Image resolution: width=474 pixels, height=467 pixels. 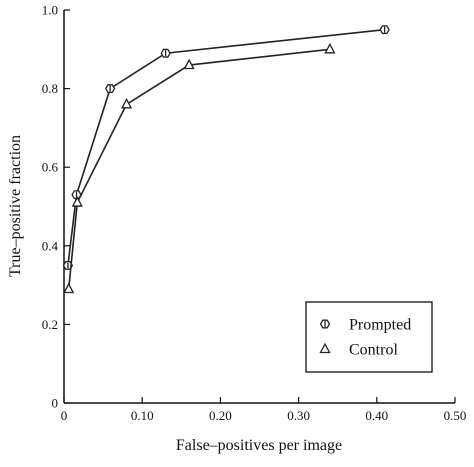 I want to click on legend: Prompted Control, so click(x=369, y=337).